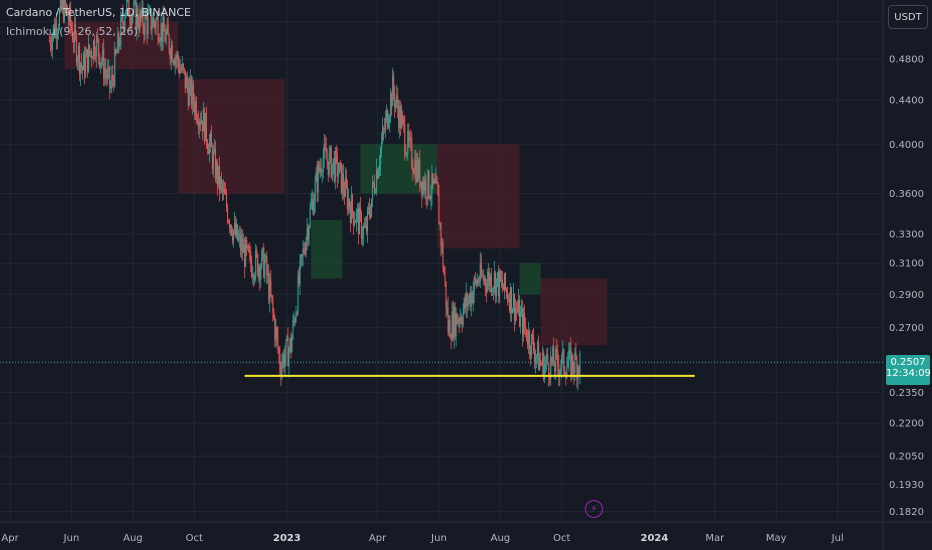 This screenshot has width=932, height=550. Describe the element at coordinates (908, 17) in the screenshot. I see `currency-button: USDT` at that location.